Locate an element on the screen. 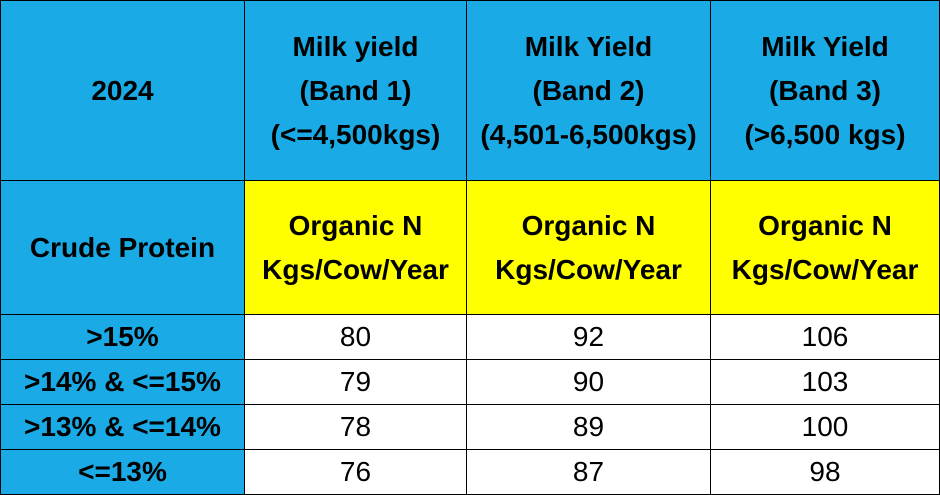 This screenshot has width=940, height=495. table-row: >15% 80 92 106 is located at coordinates (470, 337).